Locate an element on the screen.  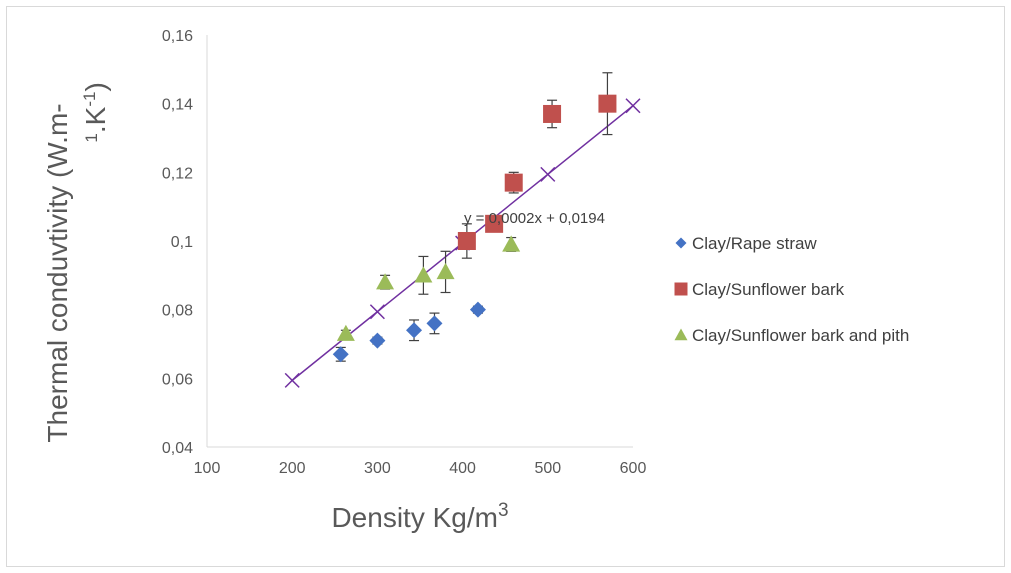
y-tick-label: 0,14 is located at coordinates (177, 105).